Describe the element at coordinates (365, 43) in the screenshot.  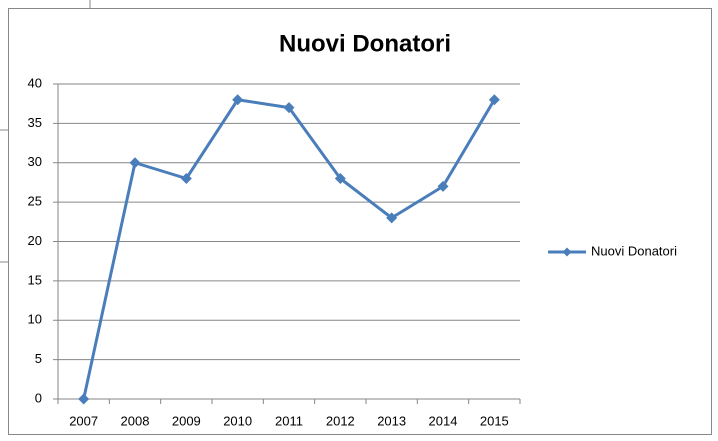
I see `chart-title: Nuovi Donatori` at that location.